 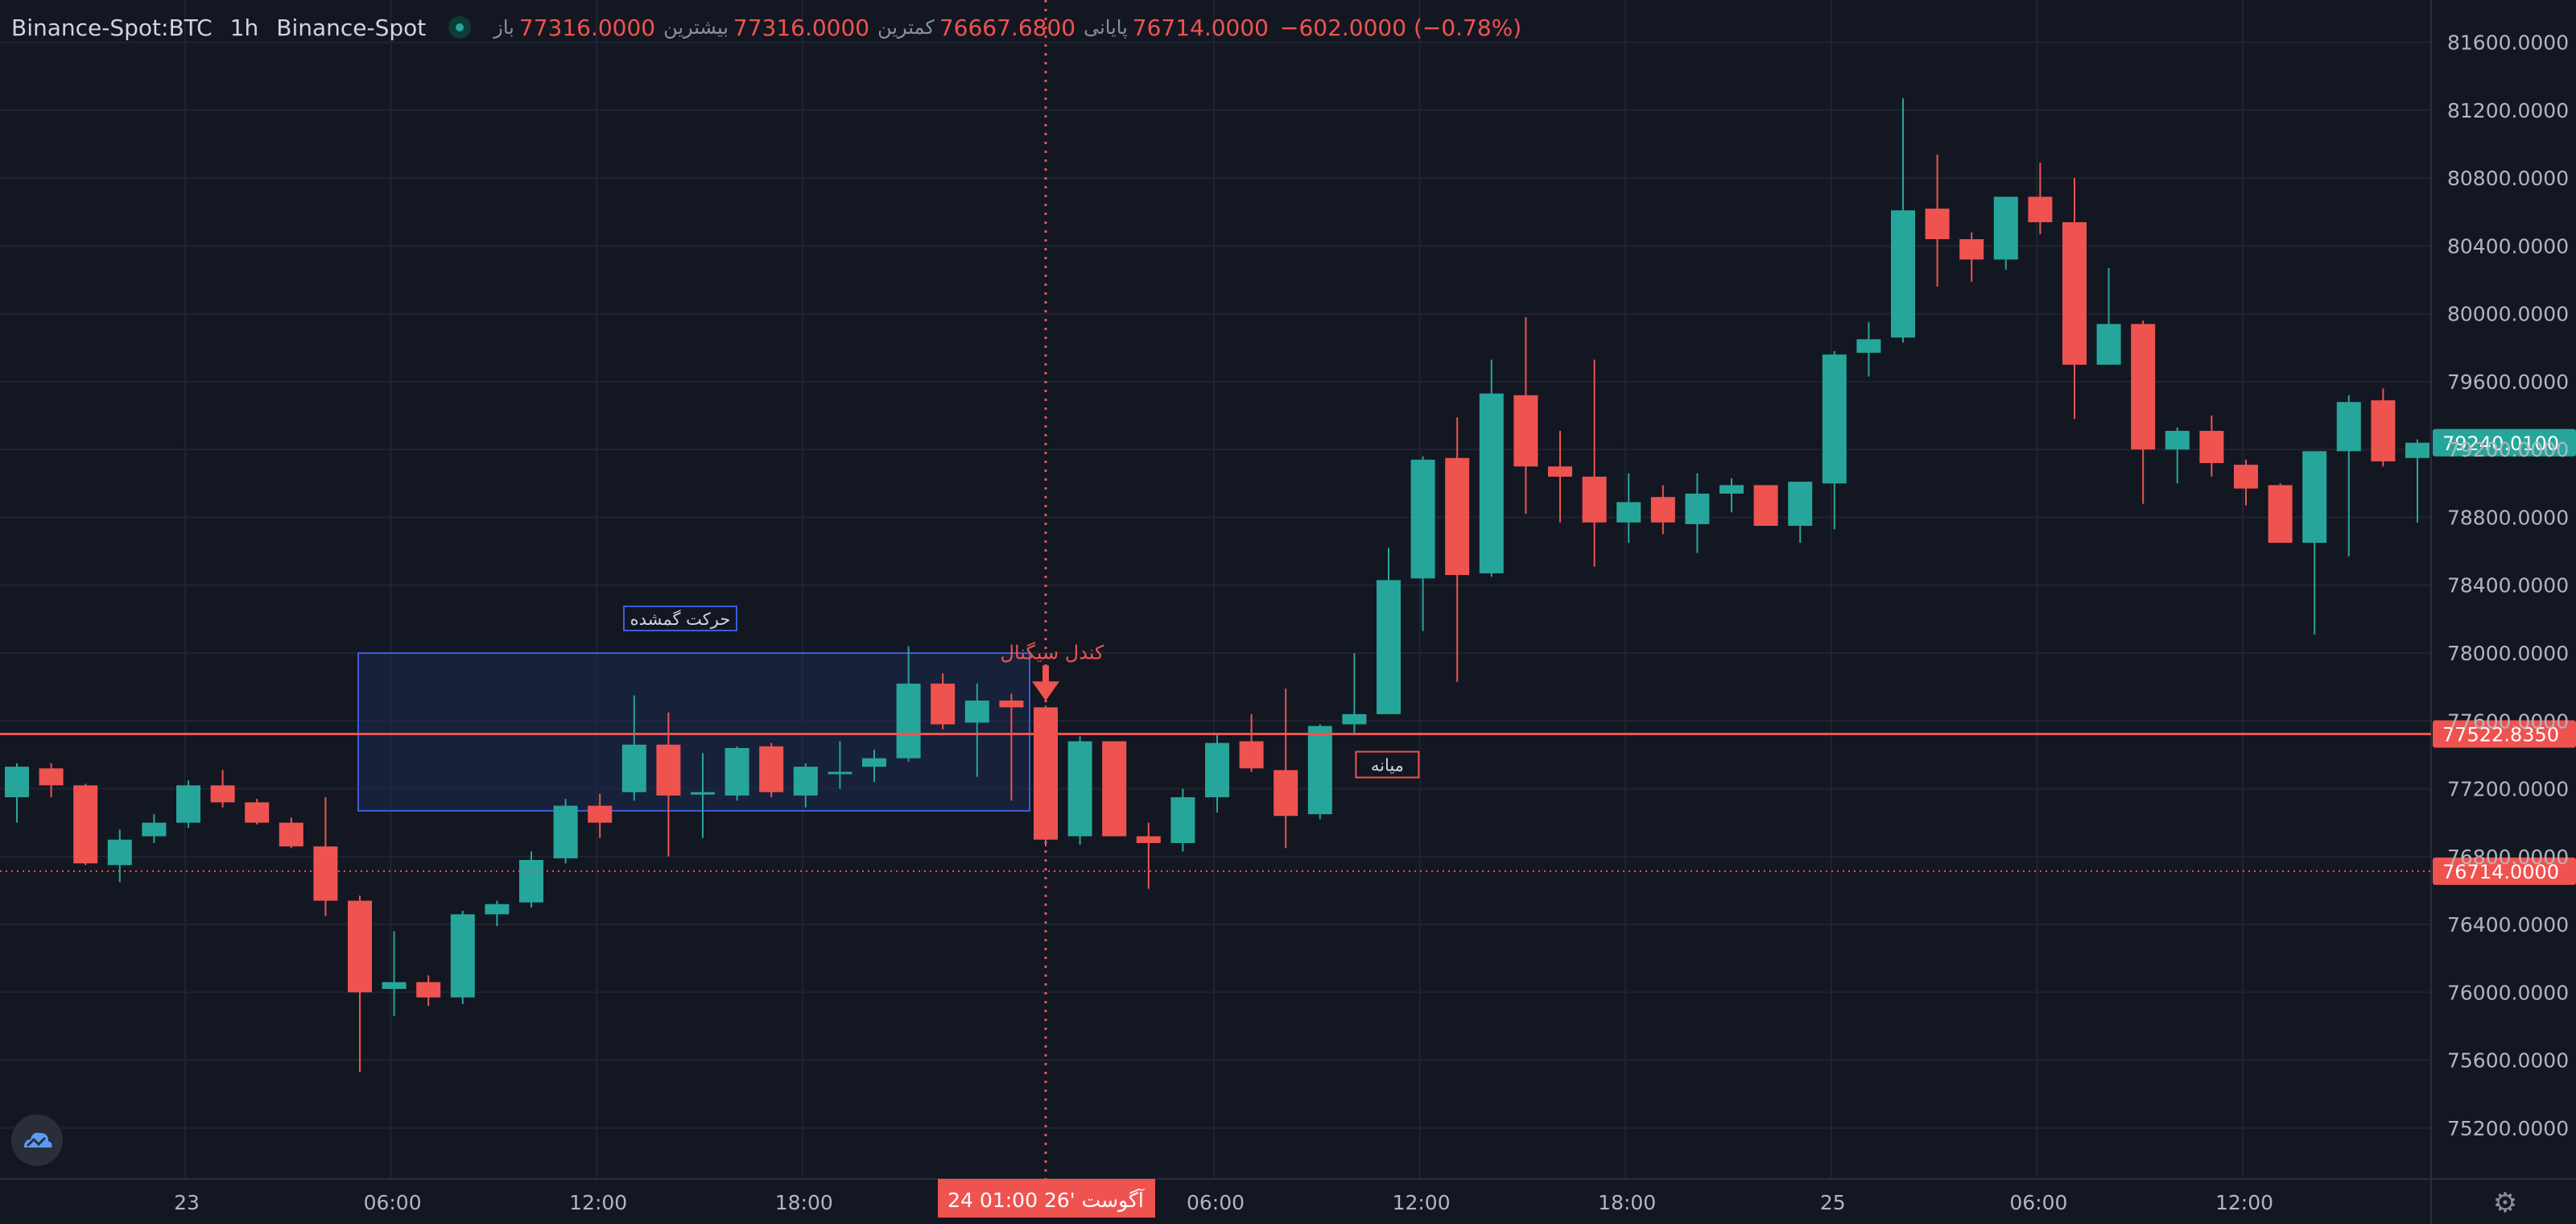 What do you see at coordinates (2500, 735) in the screenshot?
I see `price-badge-label: 77522.8350` at bounding box center [2500, 735].